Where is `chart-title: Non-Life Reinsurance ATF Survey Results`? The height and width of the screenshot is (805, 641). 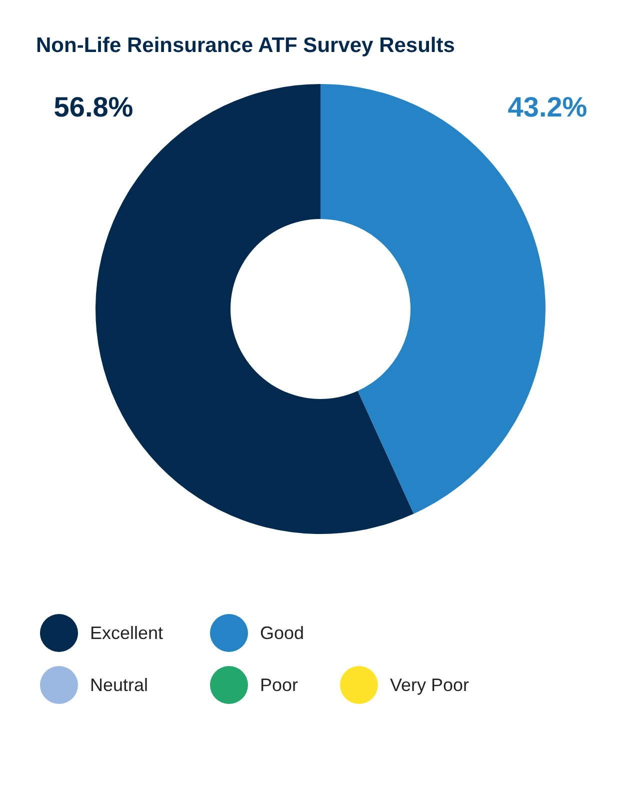
chart-title: Non-Life Reinsurance ATF Survey Results is located at coordinates (245, 46).